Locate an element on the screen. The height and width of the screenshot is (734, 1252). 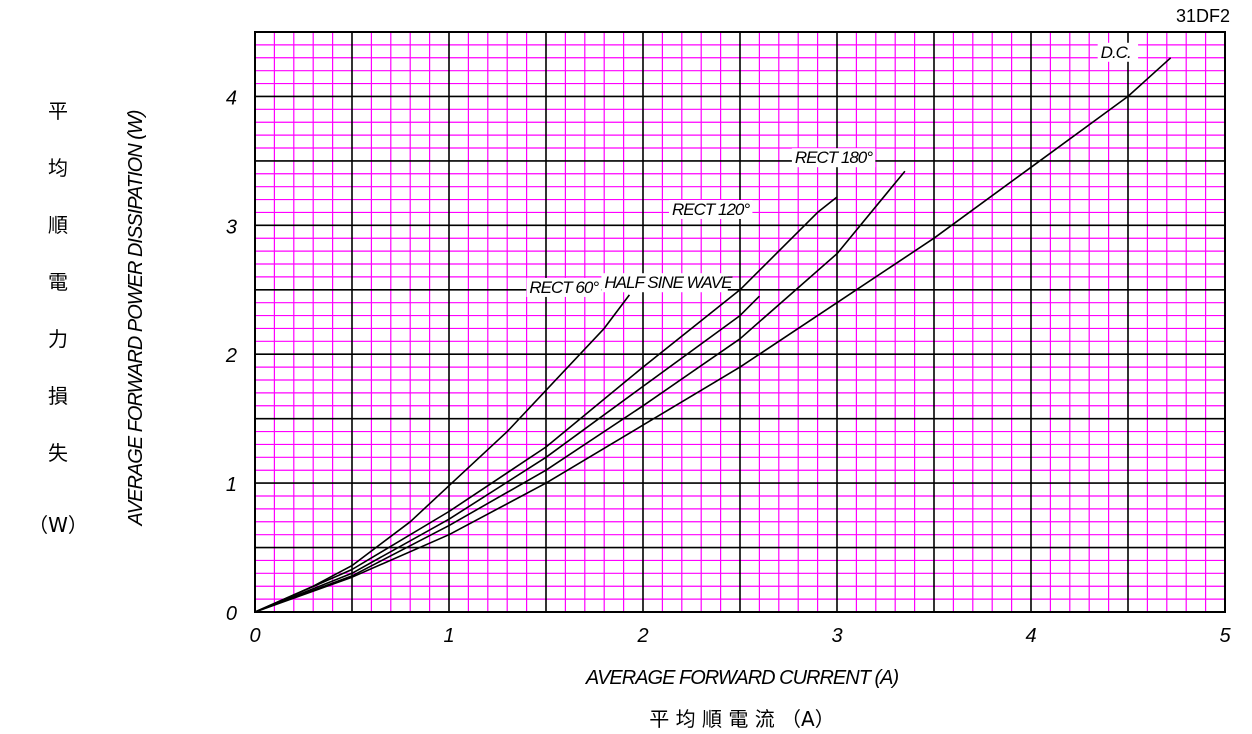
x-axis-title: AVERAGE FORWARD CURRENT (A) is located at coordinates (742, 678).